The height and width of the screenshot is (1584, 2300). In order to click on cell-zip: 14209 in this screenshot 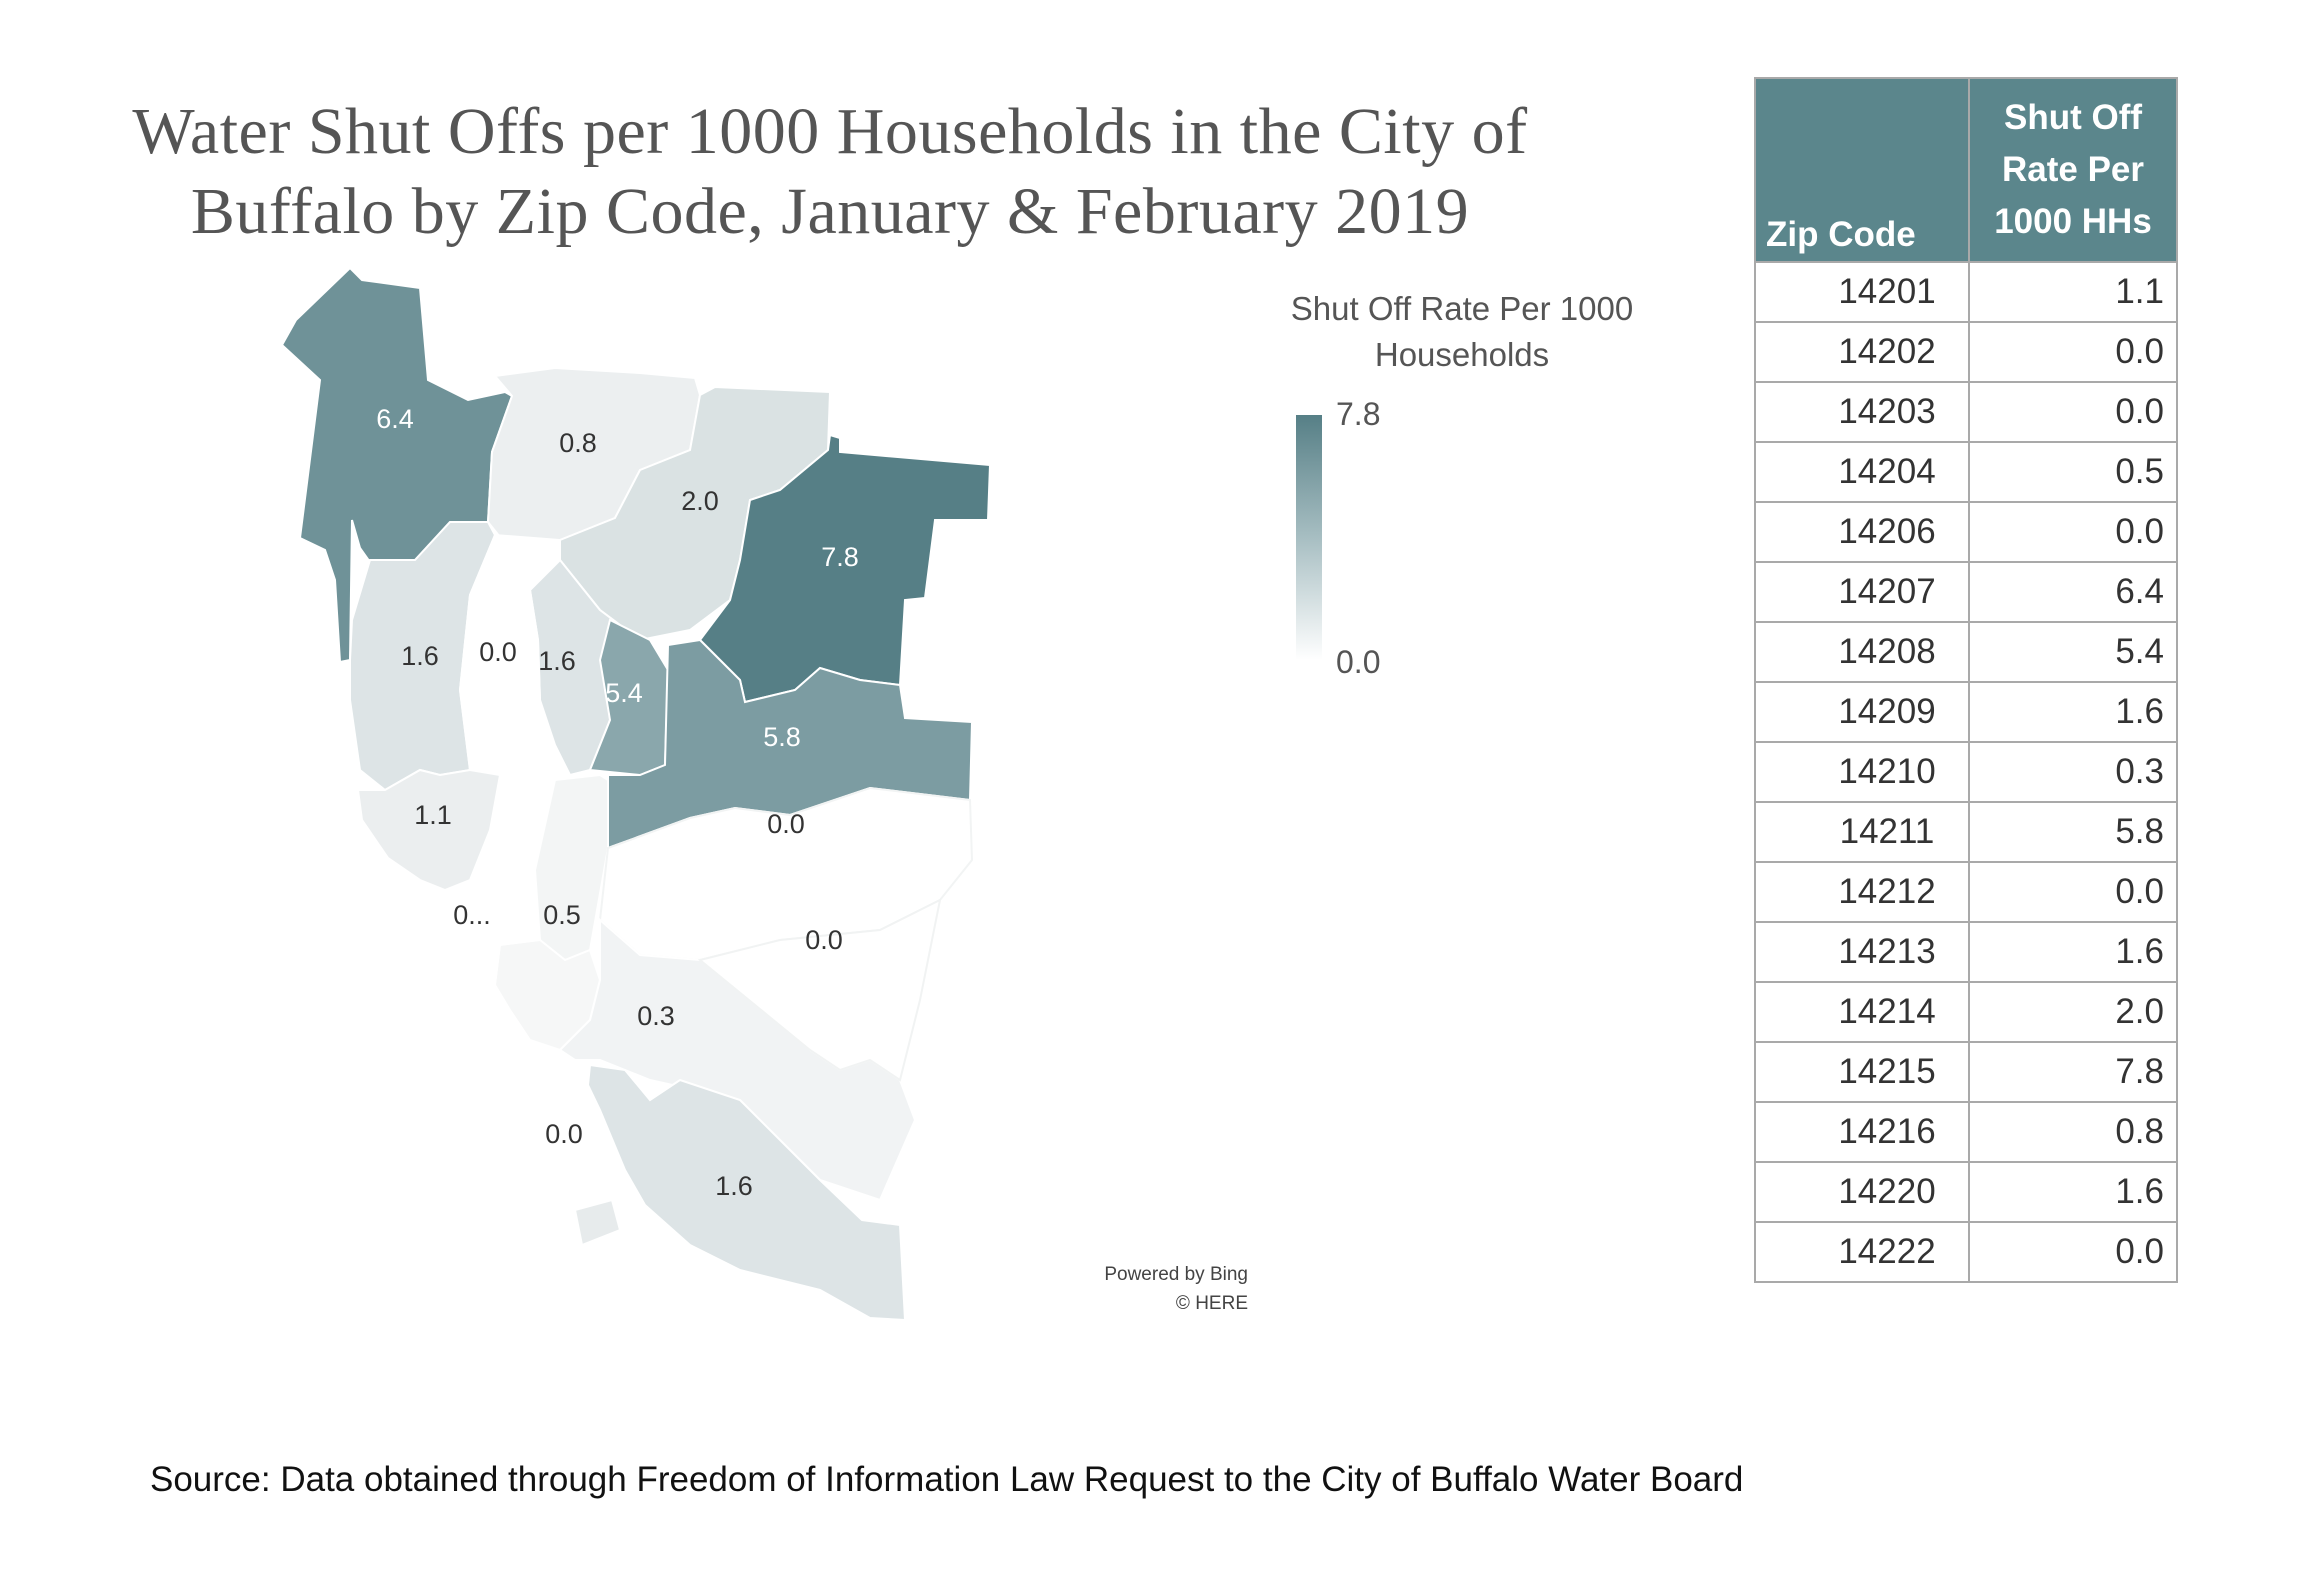, I will do `click(1862, 712)`.